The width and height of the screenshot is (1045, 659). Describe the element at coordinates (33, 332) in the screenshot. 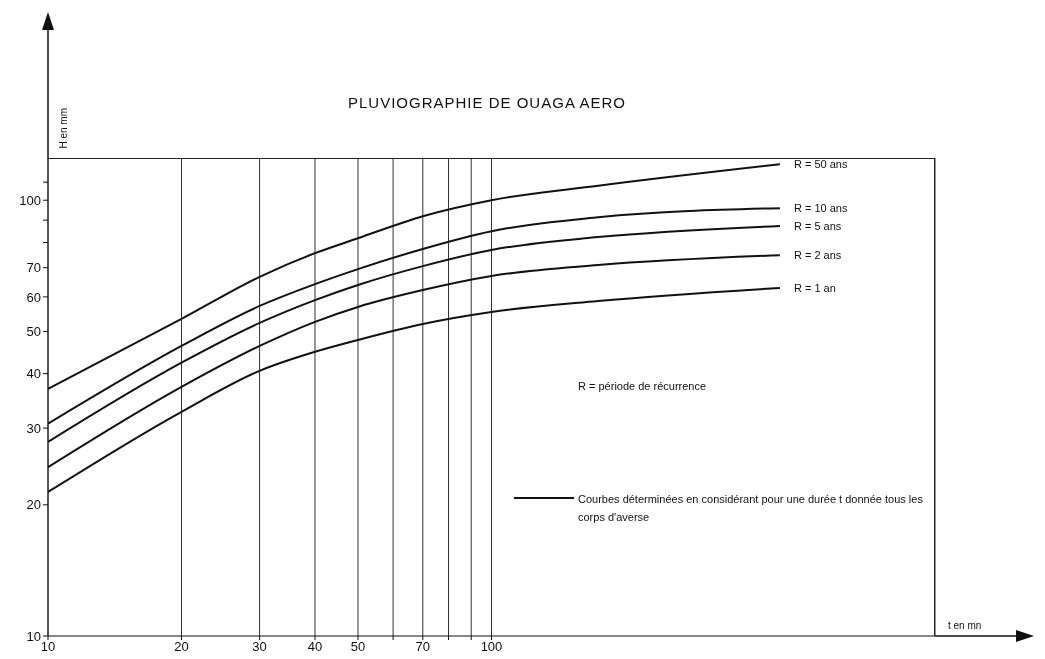

I see `y-tick-label: 50` at that location.